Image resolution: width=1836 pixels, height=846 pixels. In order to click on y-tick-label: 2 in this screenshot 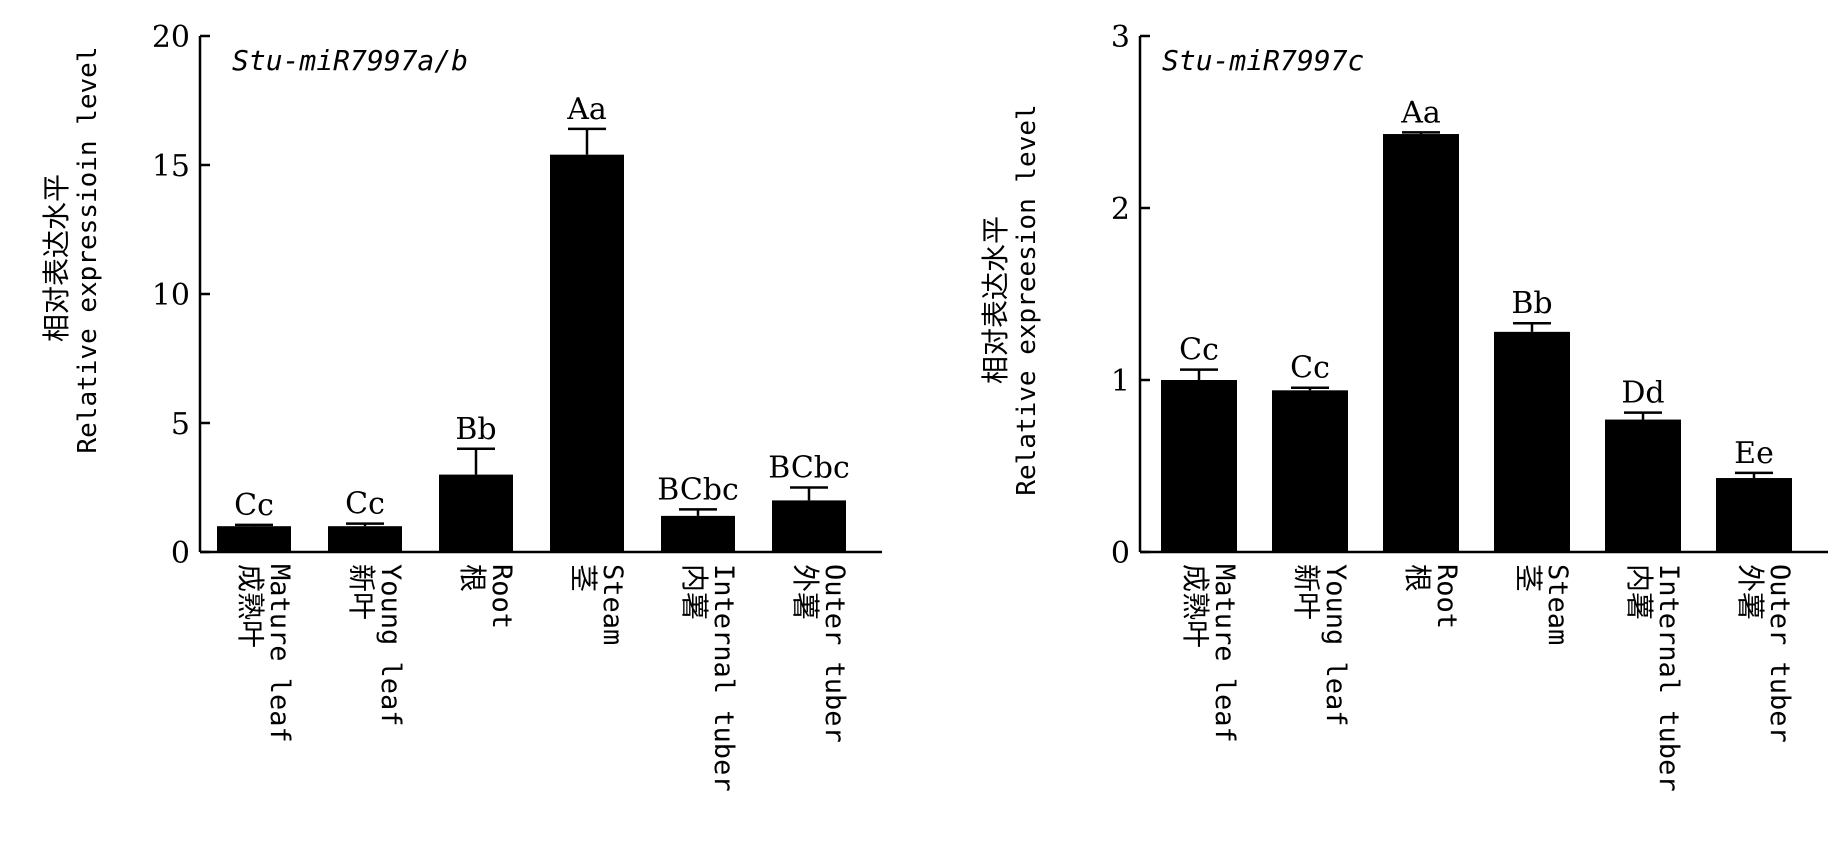, I will do `click(1120, 209)`.